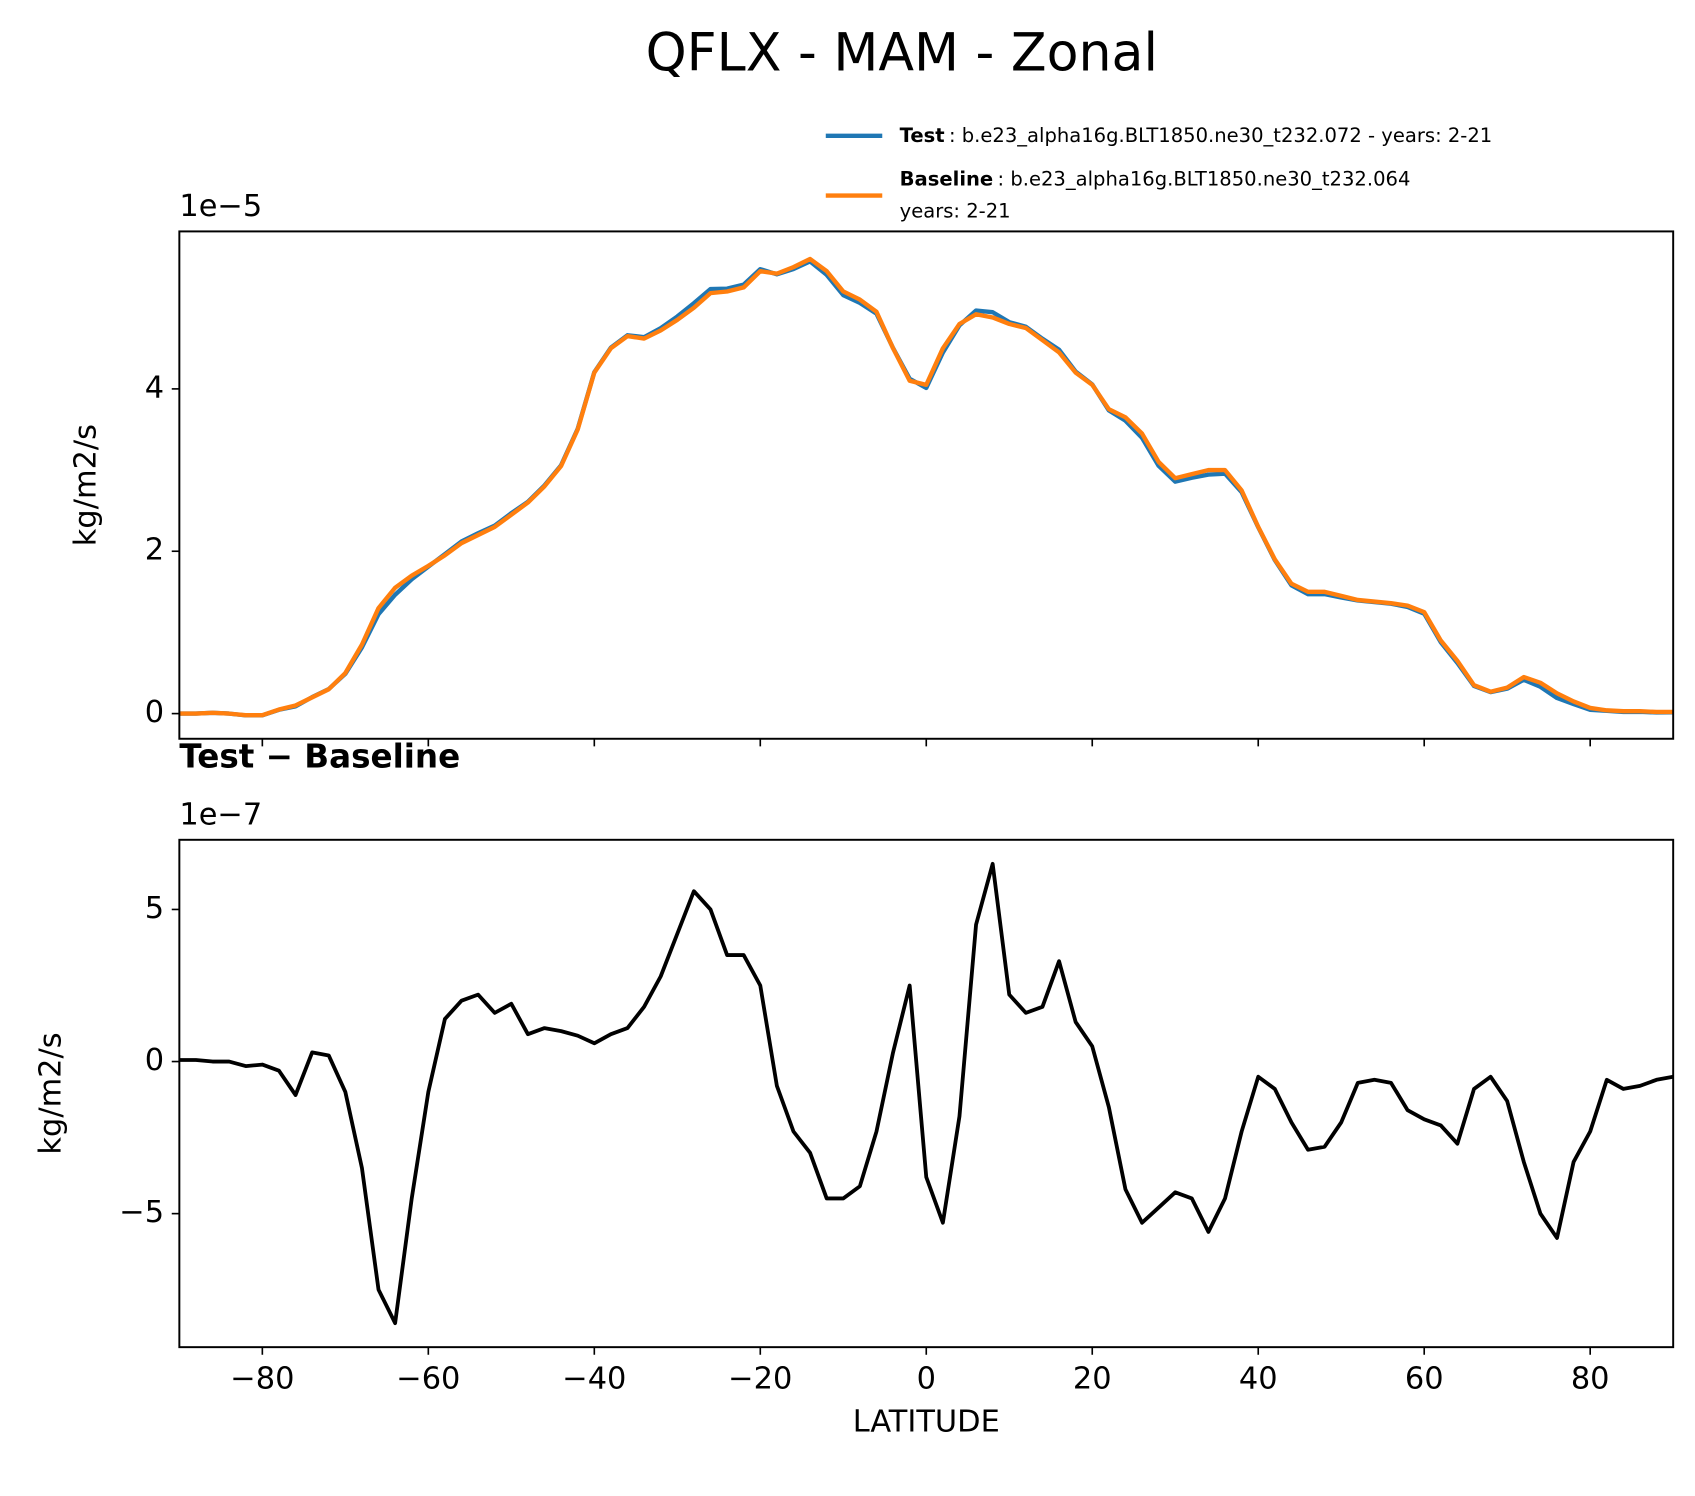 The image size is (1695, 1496). What do you see at coordinates (319, 756) in the screenshot?
I see `subplot-title: Test − Baseline` at bounding box center [319, 756].